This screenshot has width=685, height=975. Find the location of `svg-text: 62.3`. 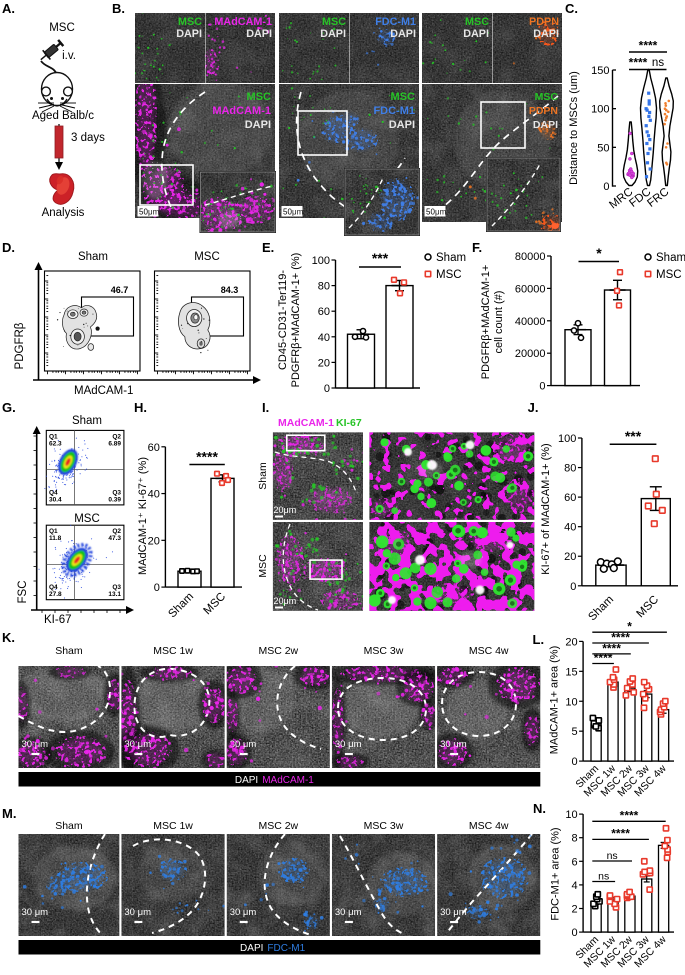

svg-text: 62.3 is located at coordinates (55, 443).